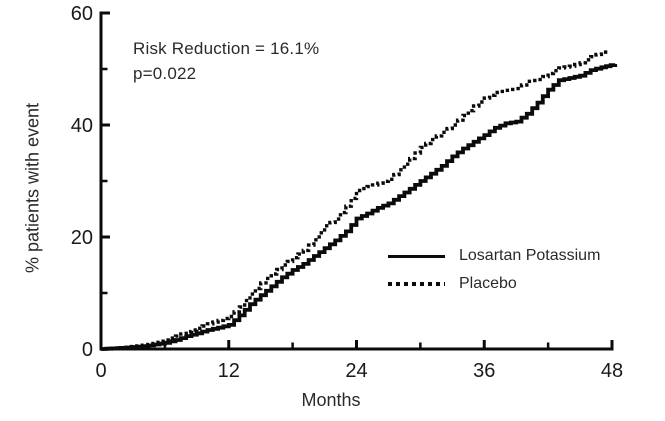 Image resolution: width=665 pixels, height=421 pixels. What do you see at coordinates (82, 238) in the screenshot?
I see `y-tick-label: 20` at bounding box center [82, 238].